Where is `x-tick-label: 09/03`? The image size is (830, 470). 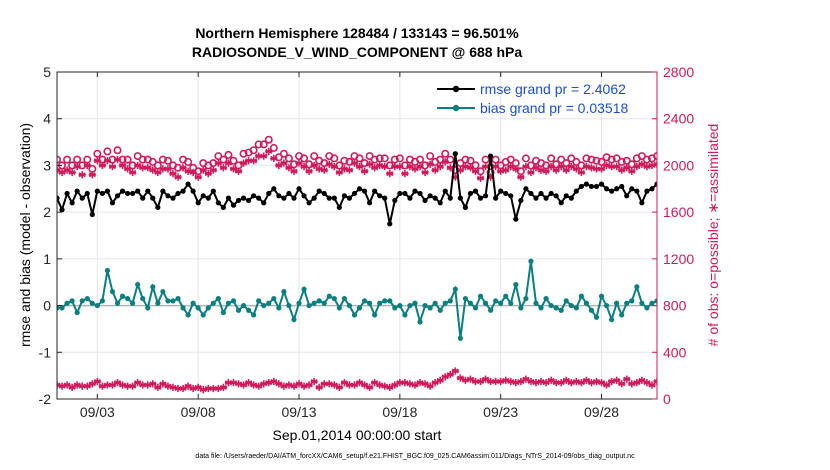 x-tick-label: 09/03 is located at coordinates (97, 412).